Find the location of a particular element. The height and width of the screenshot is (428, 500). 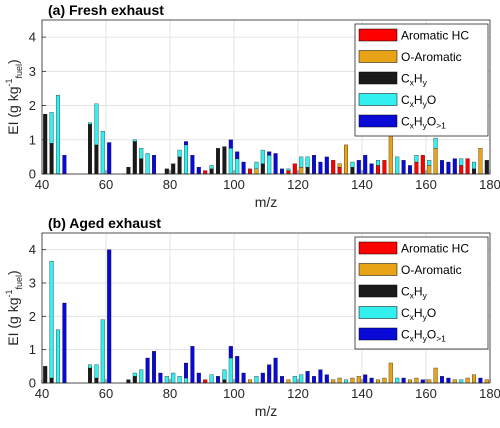

bar-aromatic_hc-mz133 is located at coordinates (339, 171).